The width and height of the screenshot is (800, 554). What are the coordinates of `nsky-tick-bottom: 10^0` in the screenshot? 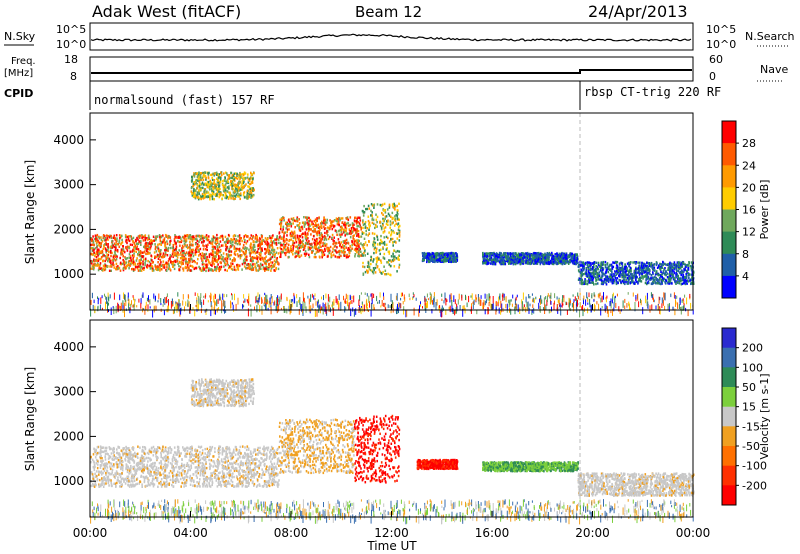 It's located at (71, 44).